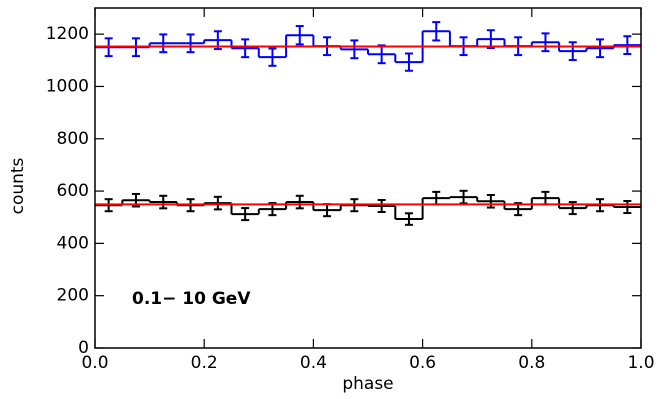 This screenshot has width=659, height=399. I want to click on y-tick-label: 200, so click(73, 296).